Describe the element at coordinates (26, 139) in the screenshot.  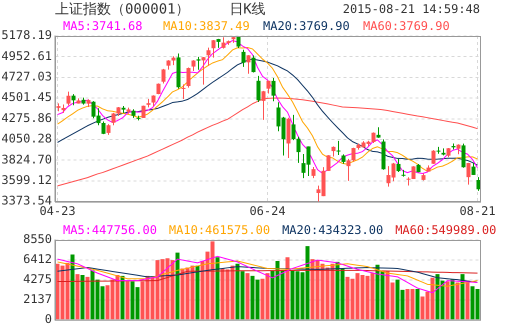
I see `y-tick-label: 4050.28` at that location.